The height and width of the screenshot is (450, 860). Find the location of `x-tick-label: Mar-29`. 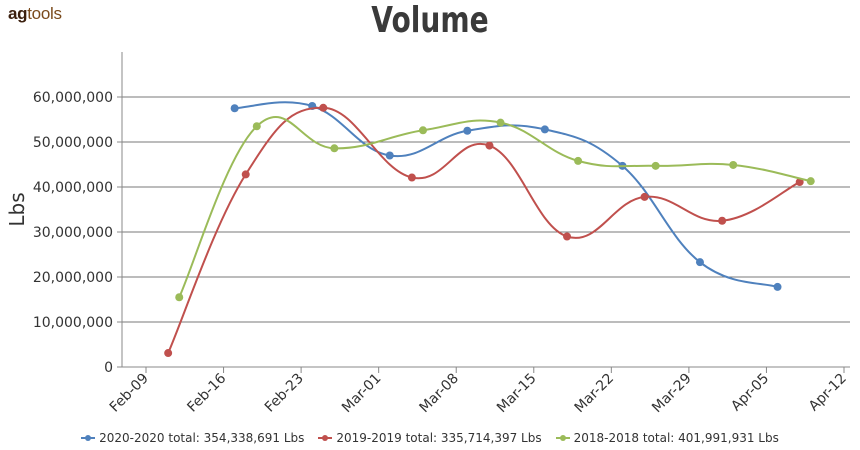

x-tick-label: Mar-29 is located at coordinates (672, 394).